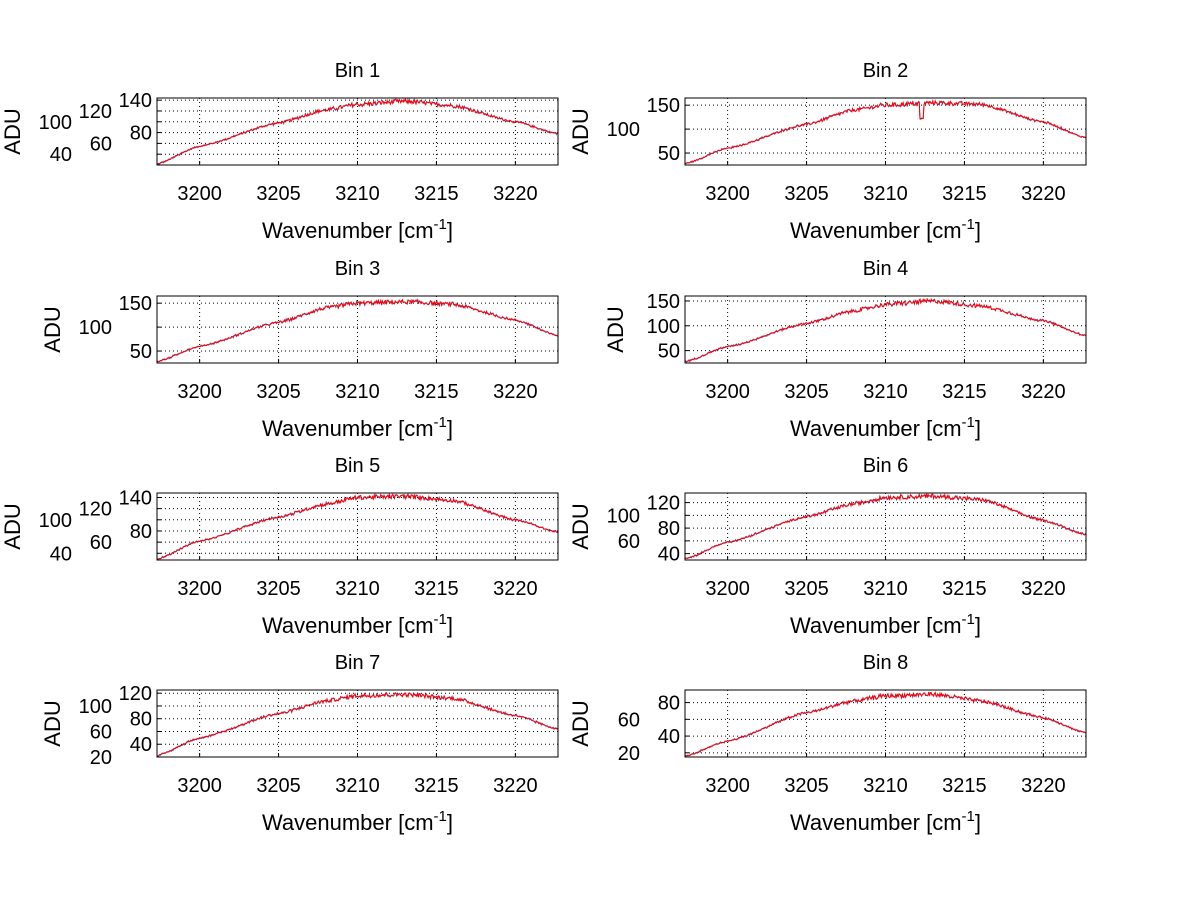  Describe the element at coordinates (358, 466) in the screenshot. I see `subplot-title: Bin 5` at that location.